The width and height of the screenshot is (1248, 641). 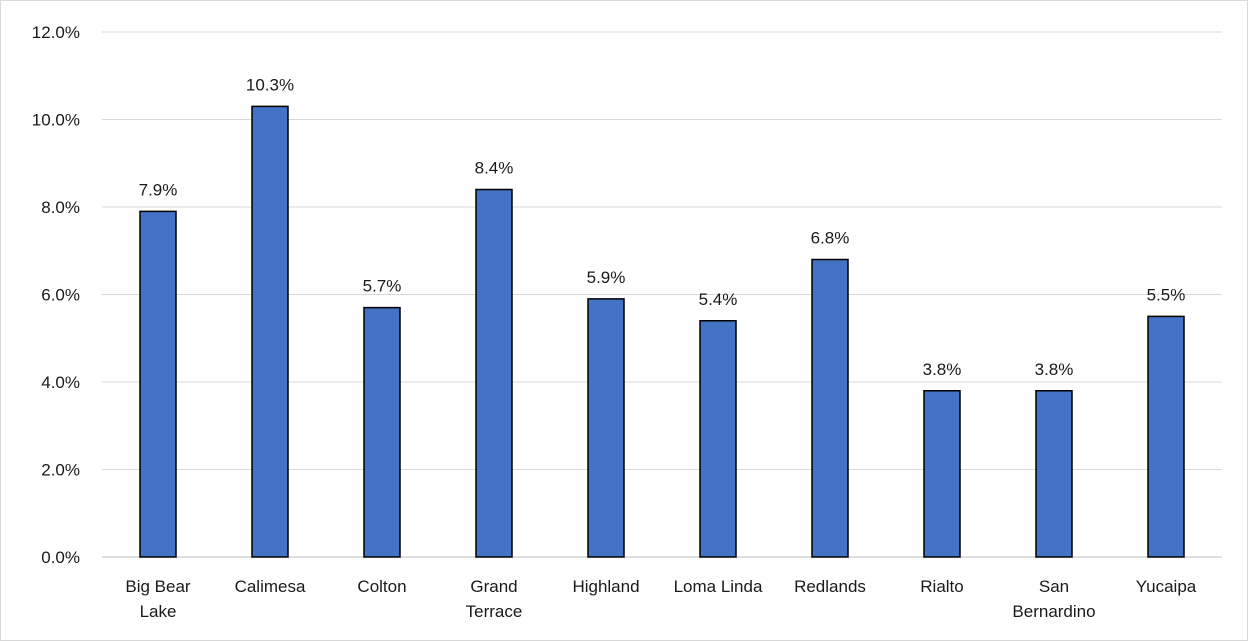 I want to click on y-tick-label: 8.0%, so click(x=60, y=207).